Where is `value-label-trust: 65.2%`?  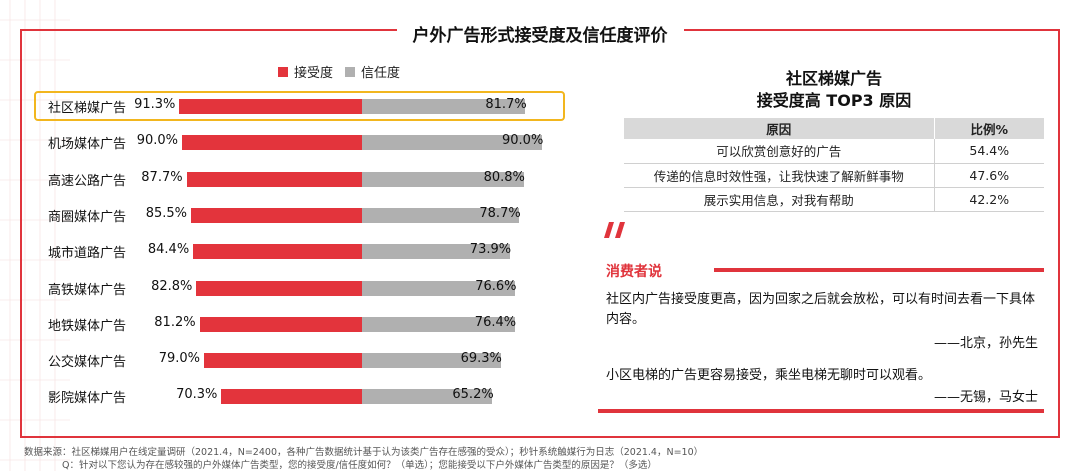 value-label-trust: 65.2% is located at coordinates (473, 394).